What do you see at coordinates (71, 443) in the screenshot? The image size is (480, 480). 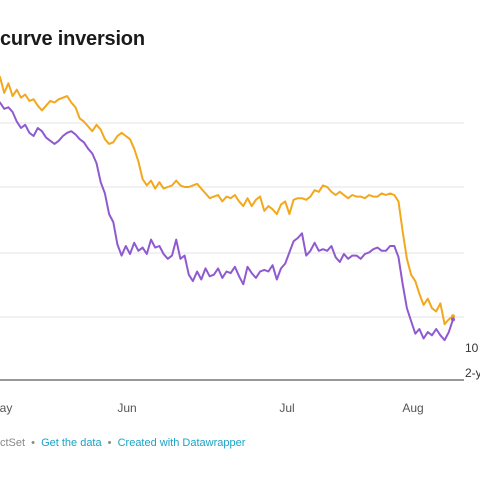 I see `get-the-data-link: Get the data` at bounding box center [71, 443].